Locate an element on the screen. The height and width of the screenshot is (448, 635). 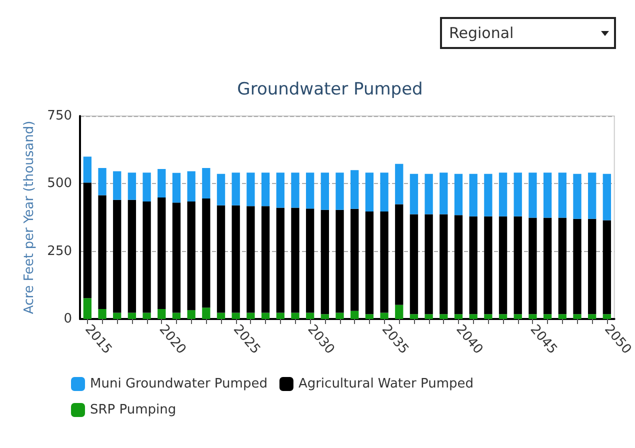
dropdown: Regional is located at coordinates (528, 33).